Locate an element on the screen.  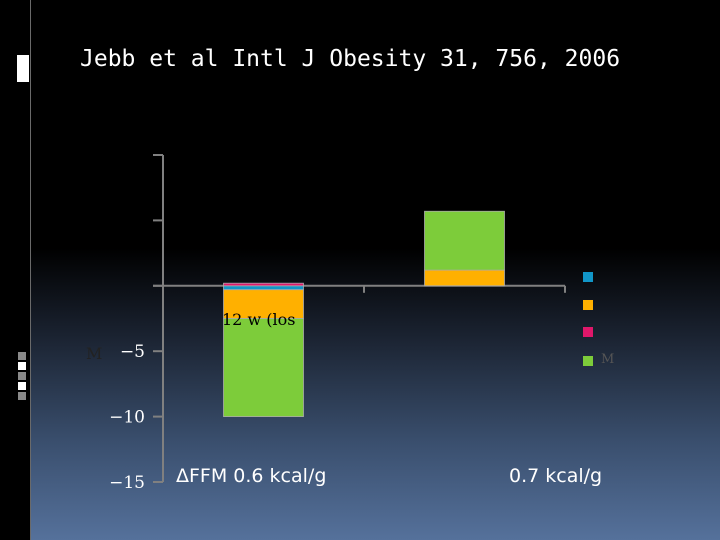
y-axis-label-fragment: M is located at coordinates (94, 353).